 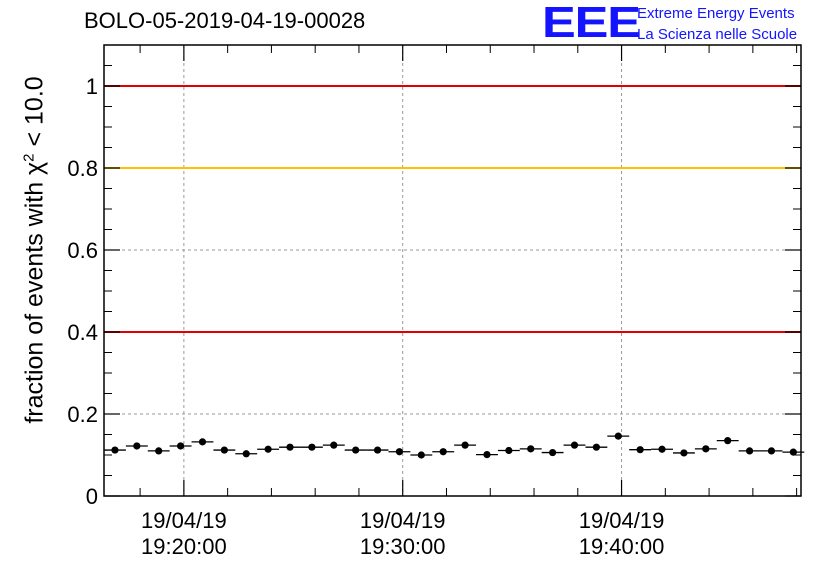 What do you see at coordinates (716, 13) in the screenshot?
I see `logo-subtitle-line1: Extreme Energy Events` at bounding box center [716, 13].